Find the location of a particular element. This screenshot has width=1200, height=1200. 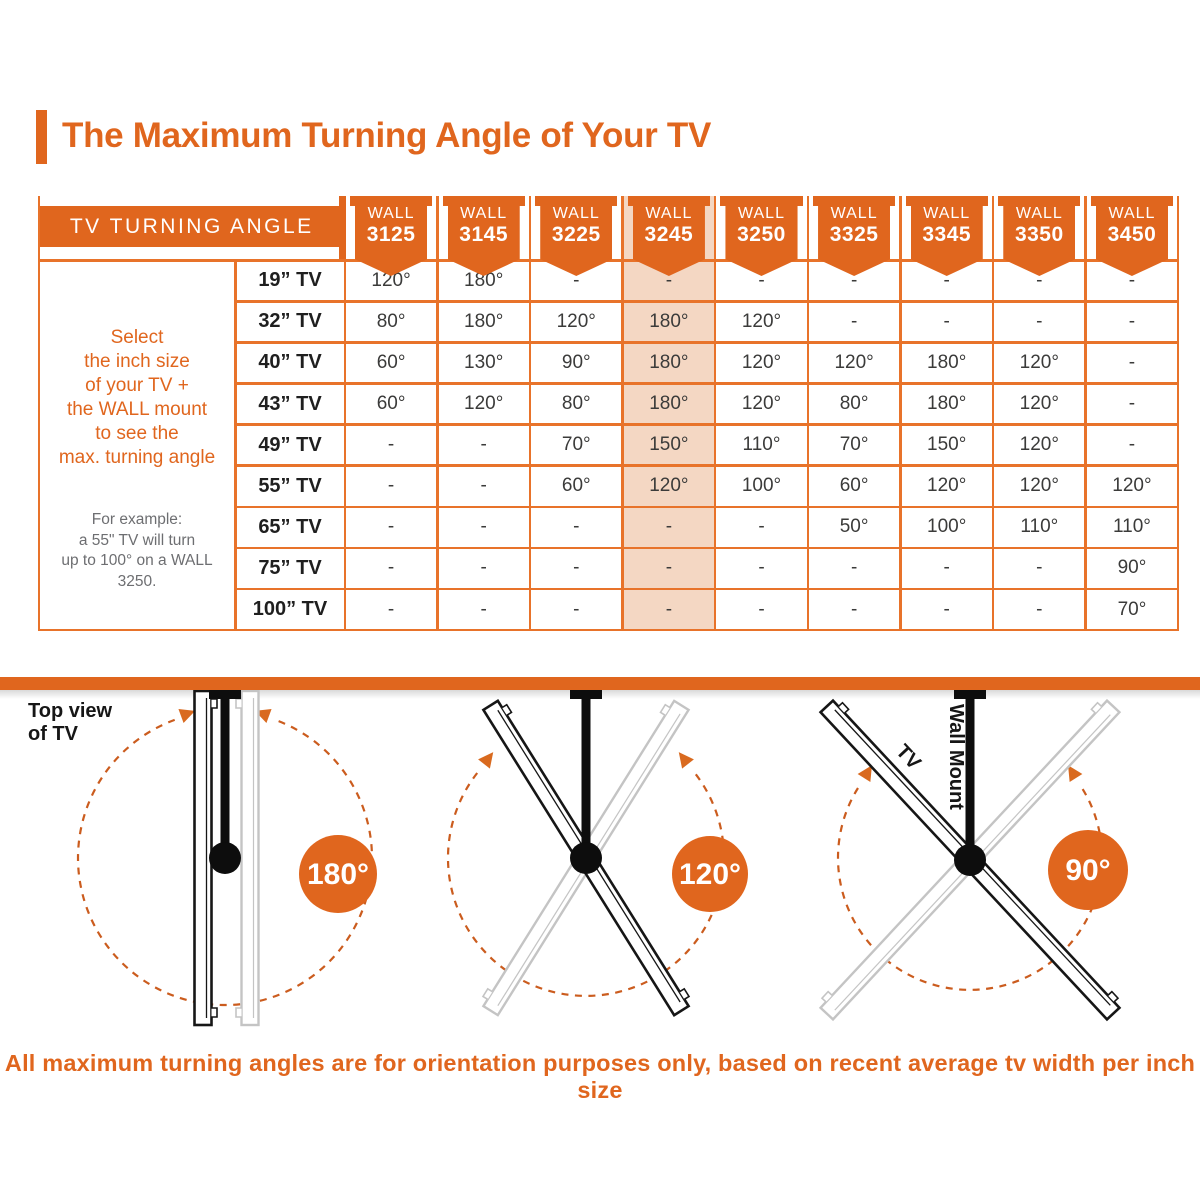

column-header-wall-3325: WALL 3325 is located at coordinates (854, 236).